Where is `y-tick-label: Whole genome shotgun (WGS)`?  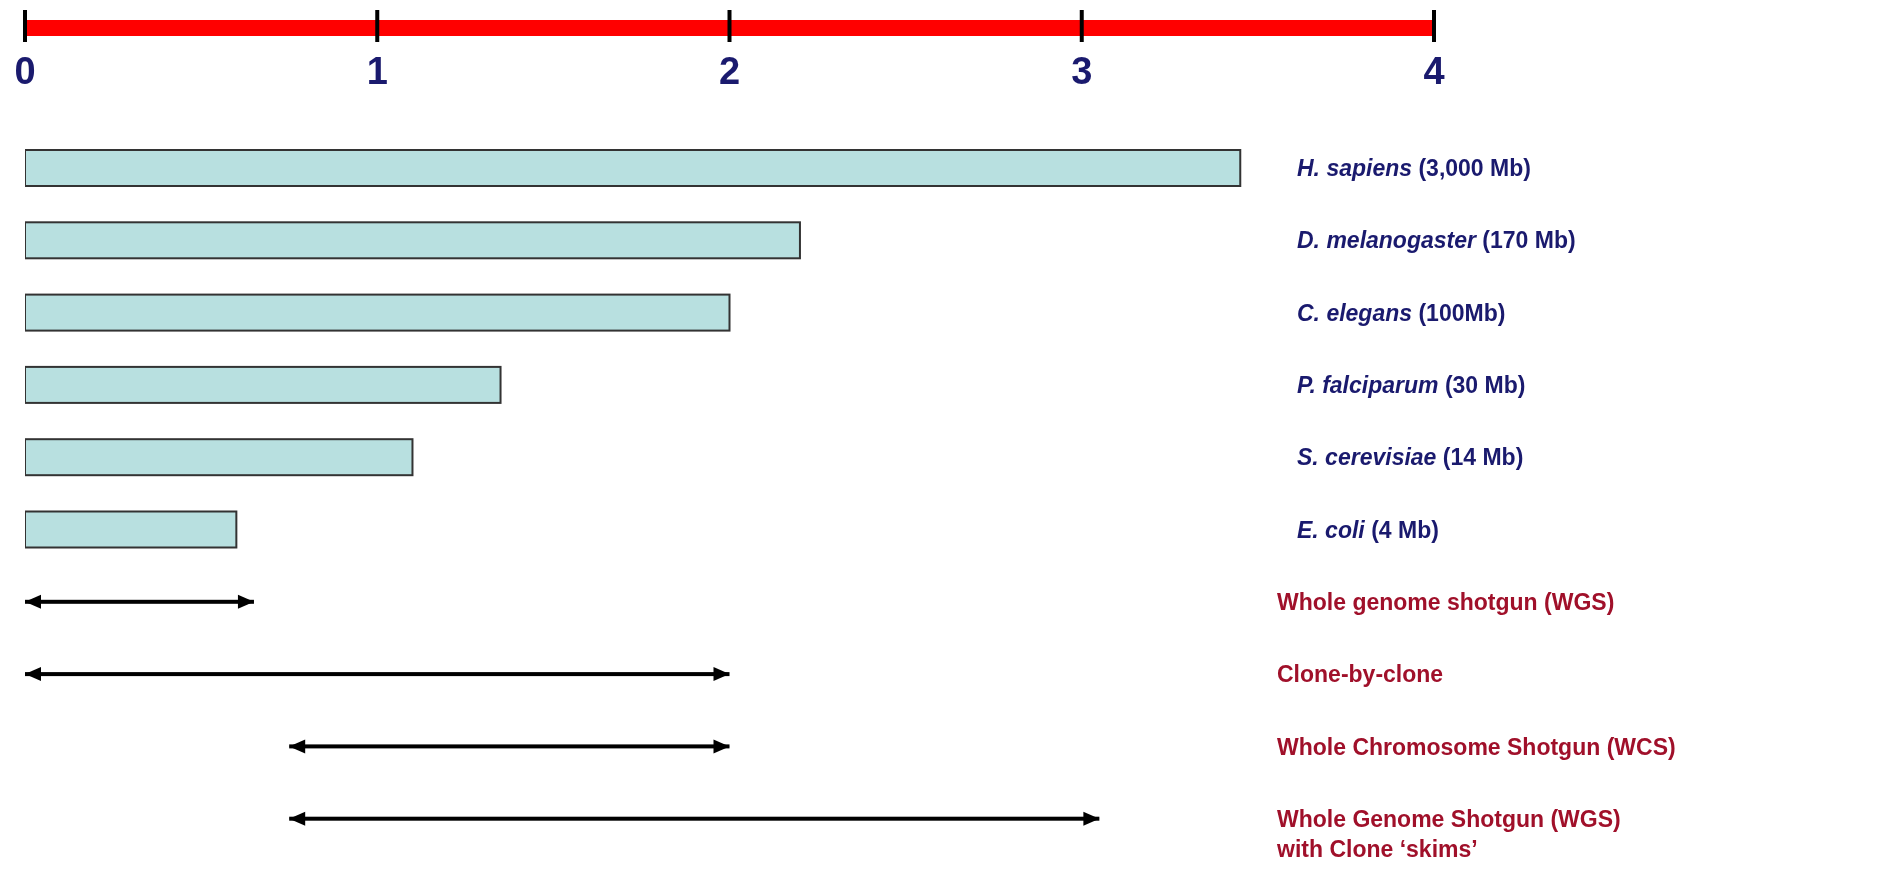 y-tick-label: Whole genome shotgun (WGS) is located at coordinates (1446, 601).